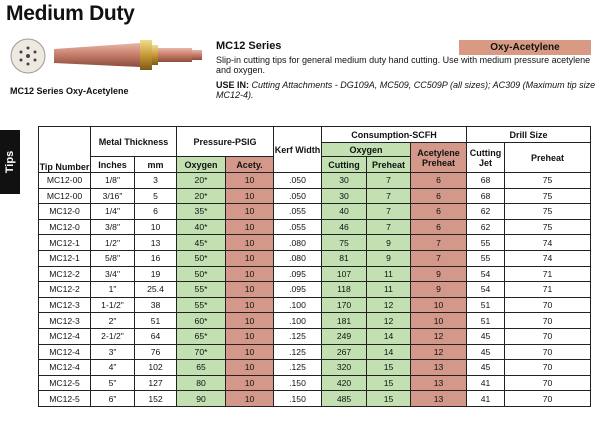 The image size is (600, 437). Describe the element at coordinates (201, 258) in the screenshot. I see `cell-oxygen-pressure: 50*` at that location.